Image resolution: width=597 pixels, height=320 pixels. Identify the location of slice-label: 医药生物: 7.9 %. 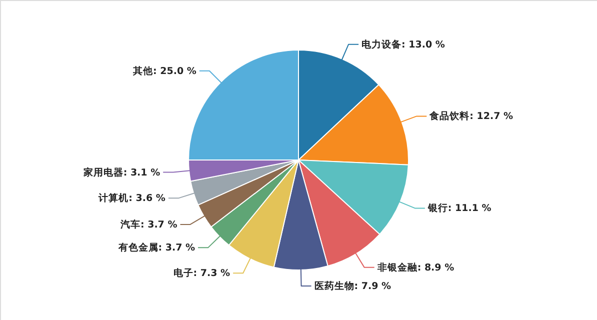
(353, 286).